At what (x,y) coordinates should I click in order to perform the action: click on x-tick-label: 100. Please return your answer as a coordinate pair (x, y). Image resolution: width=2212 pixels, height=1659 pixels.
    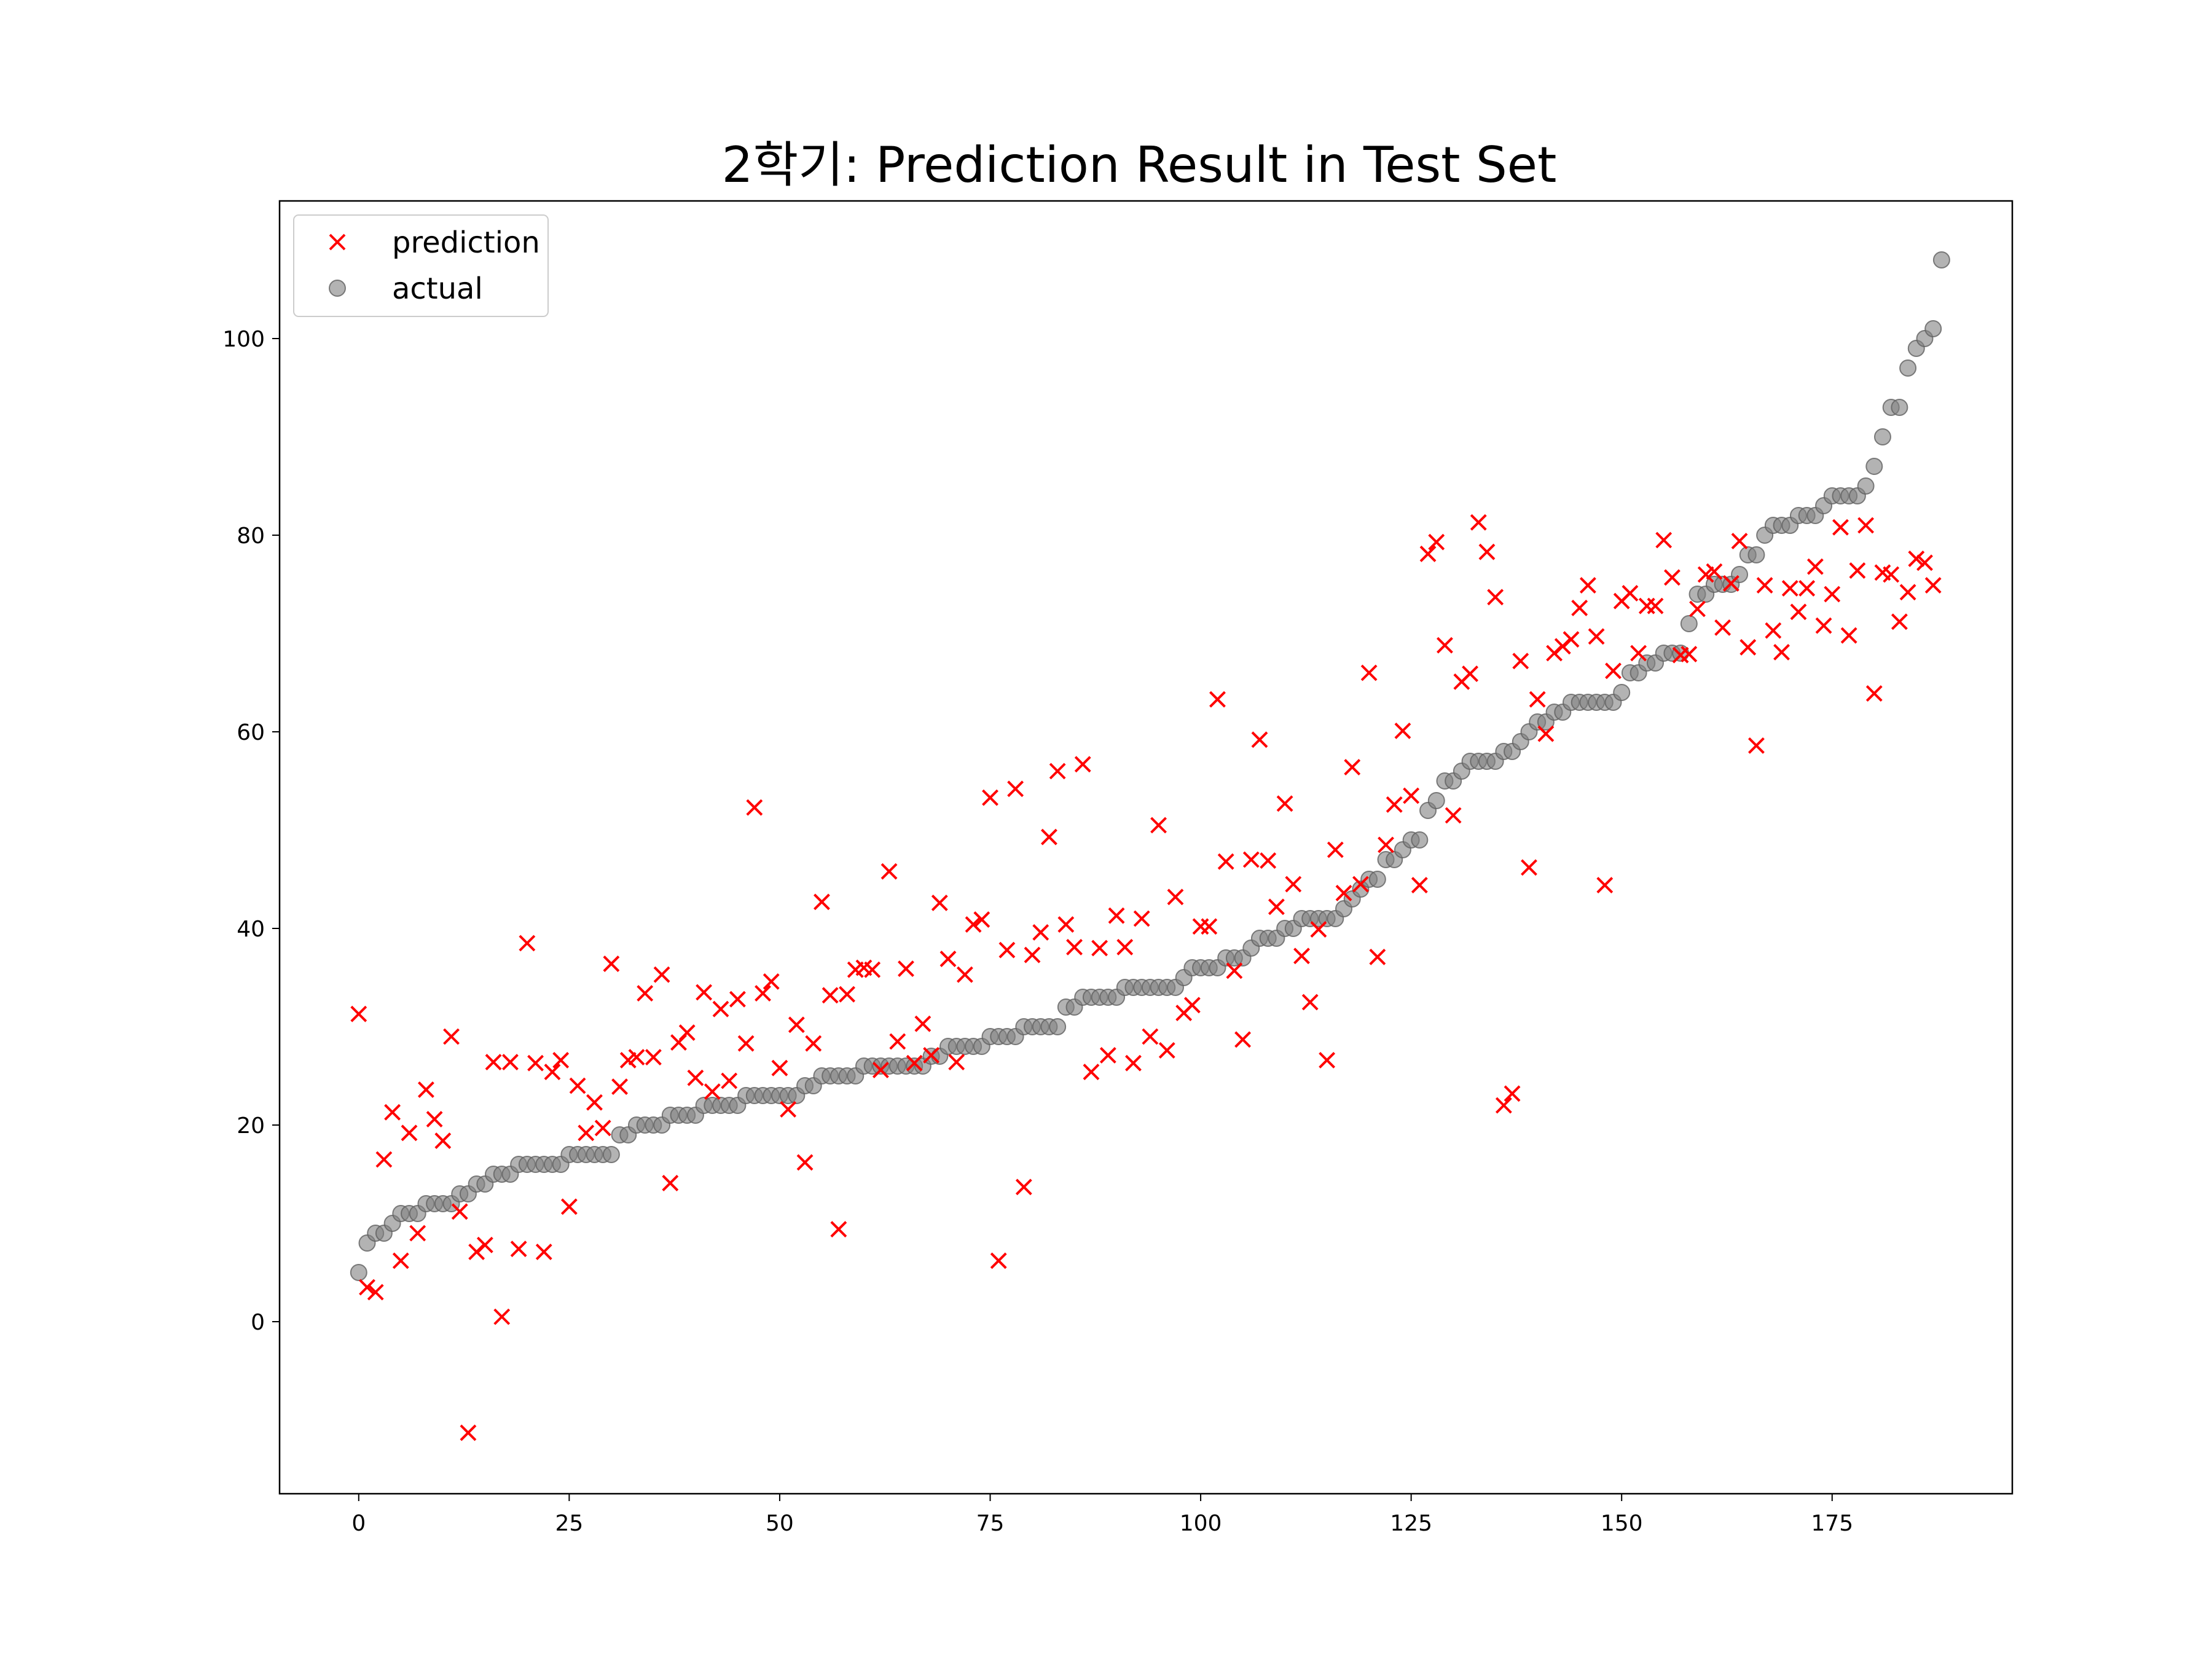
    Looking at the image, I should click on (1201, 1523).